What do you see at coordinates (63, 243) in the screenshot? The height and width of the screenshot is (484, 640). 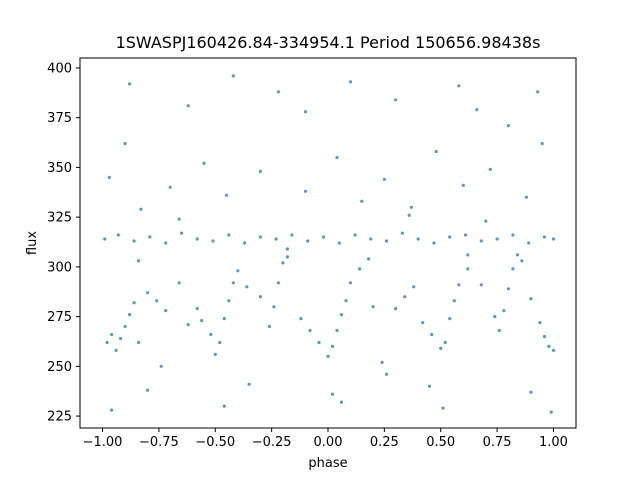 I see `y-axis-ticks: 225 250 275 300 325 350 375 400` at bounding box center [63, 243].